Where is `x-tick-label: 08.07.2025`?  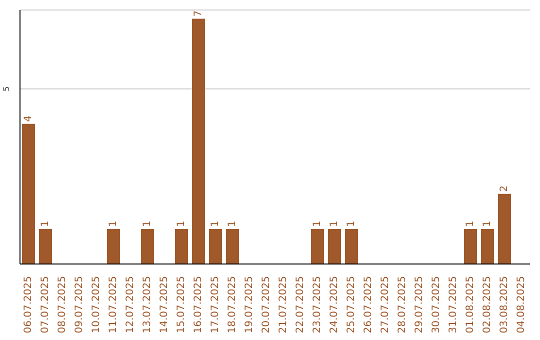
x-tick-label: 08.07.2025 is located at coordinates (62, 305).